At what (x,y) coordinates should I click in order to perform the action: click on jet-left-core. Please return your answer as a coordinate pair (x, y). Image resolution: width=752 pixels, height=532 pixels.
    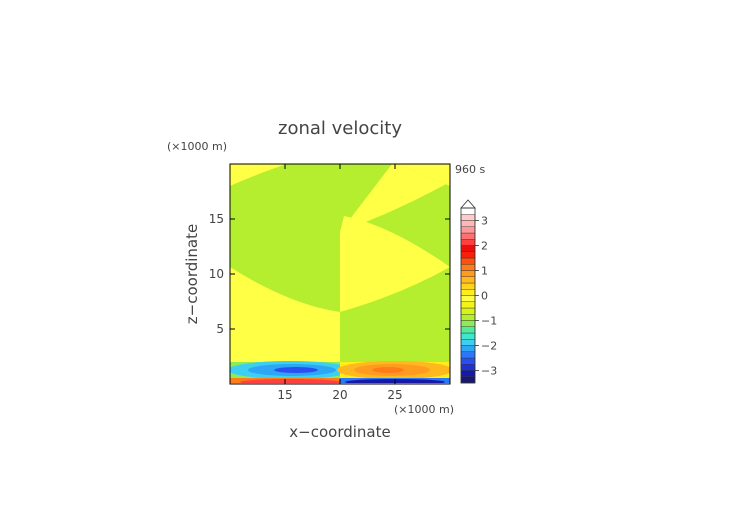
    Looking at the image, I should click on (296, 370).